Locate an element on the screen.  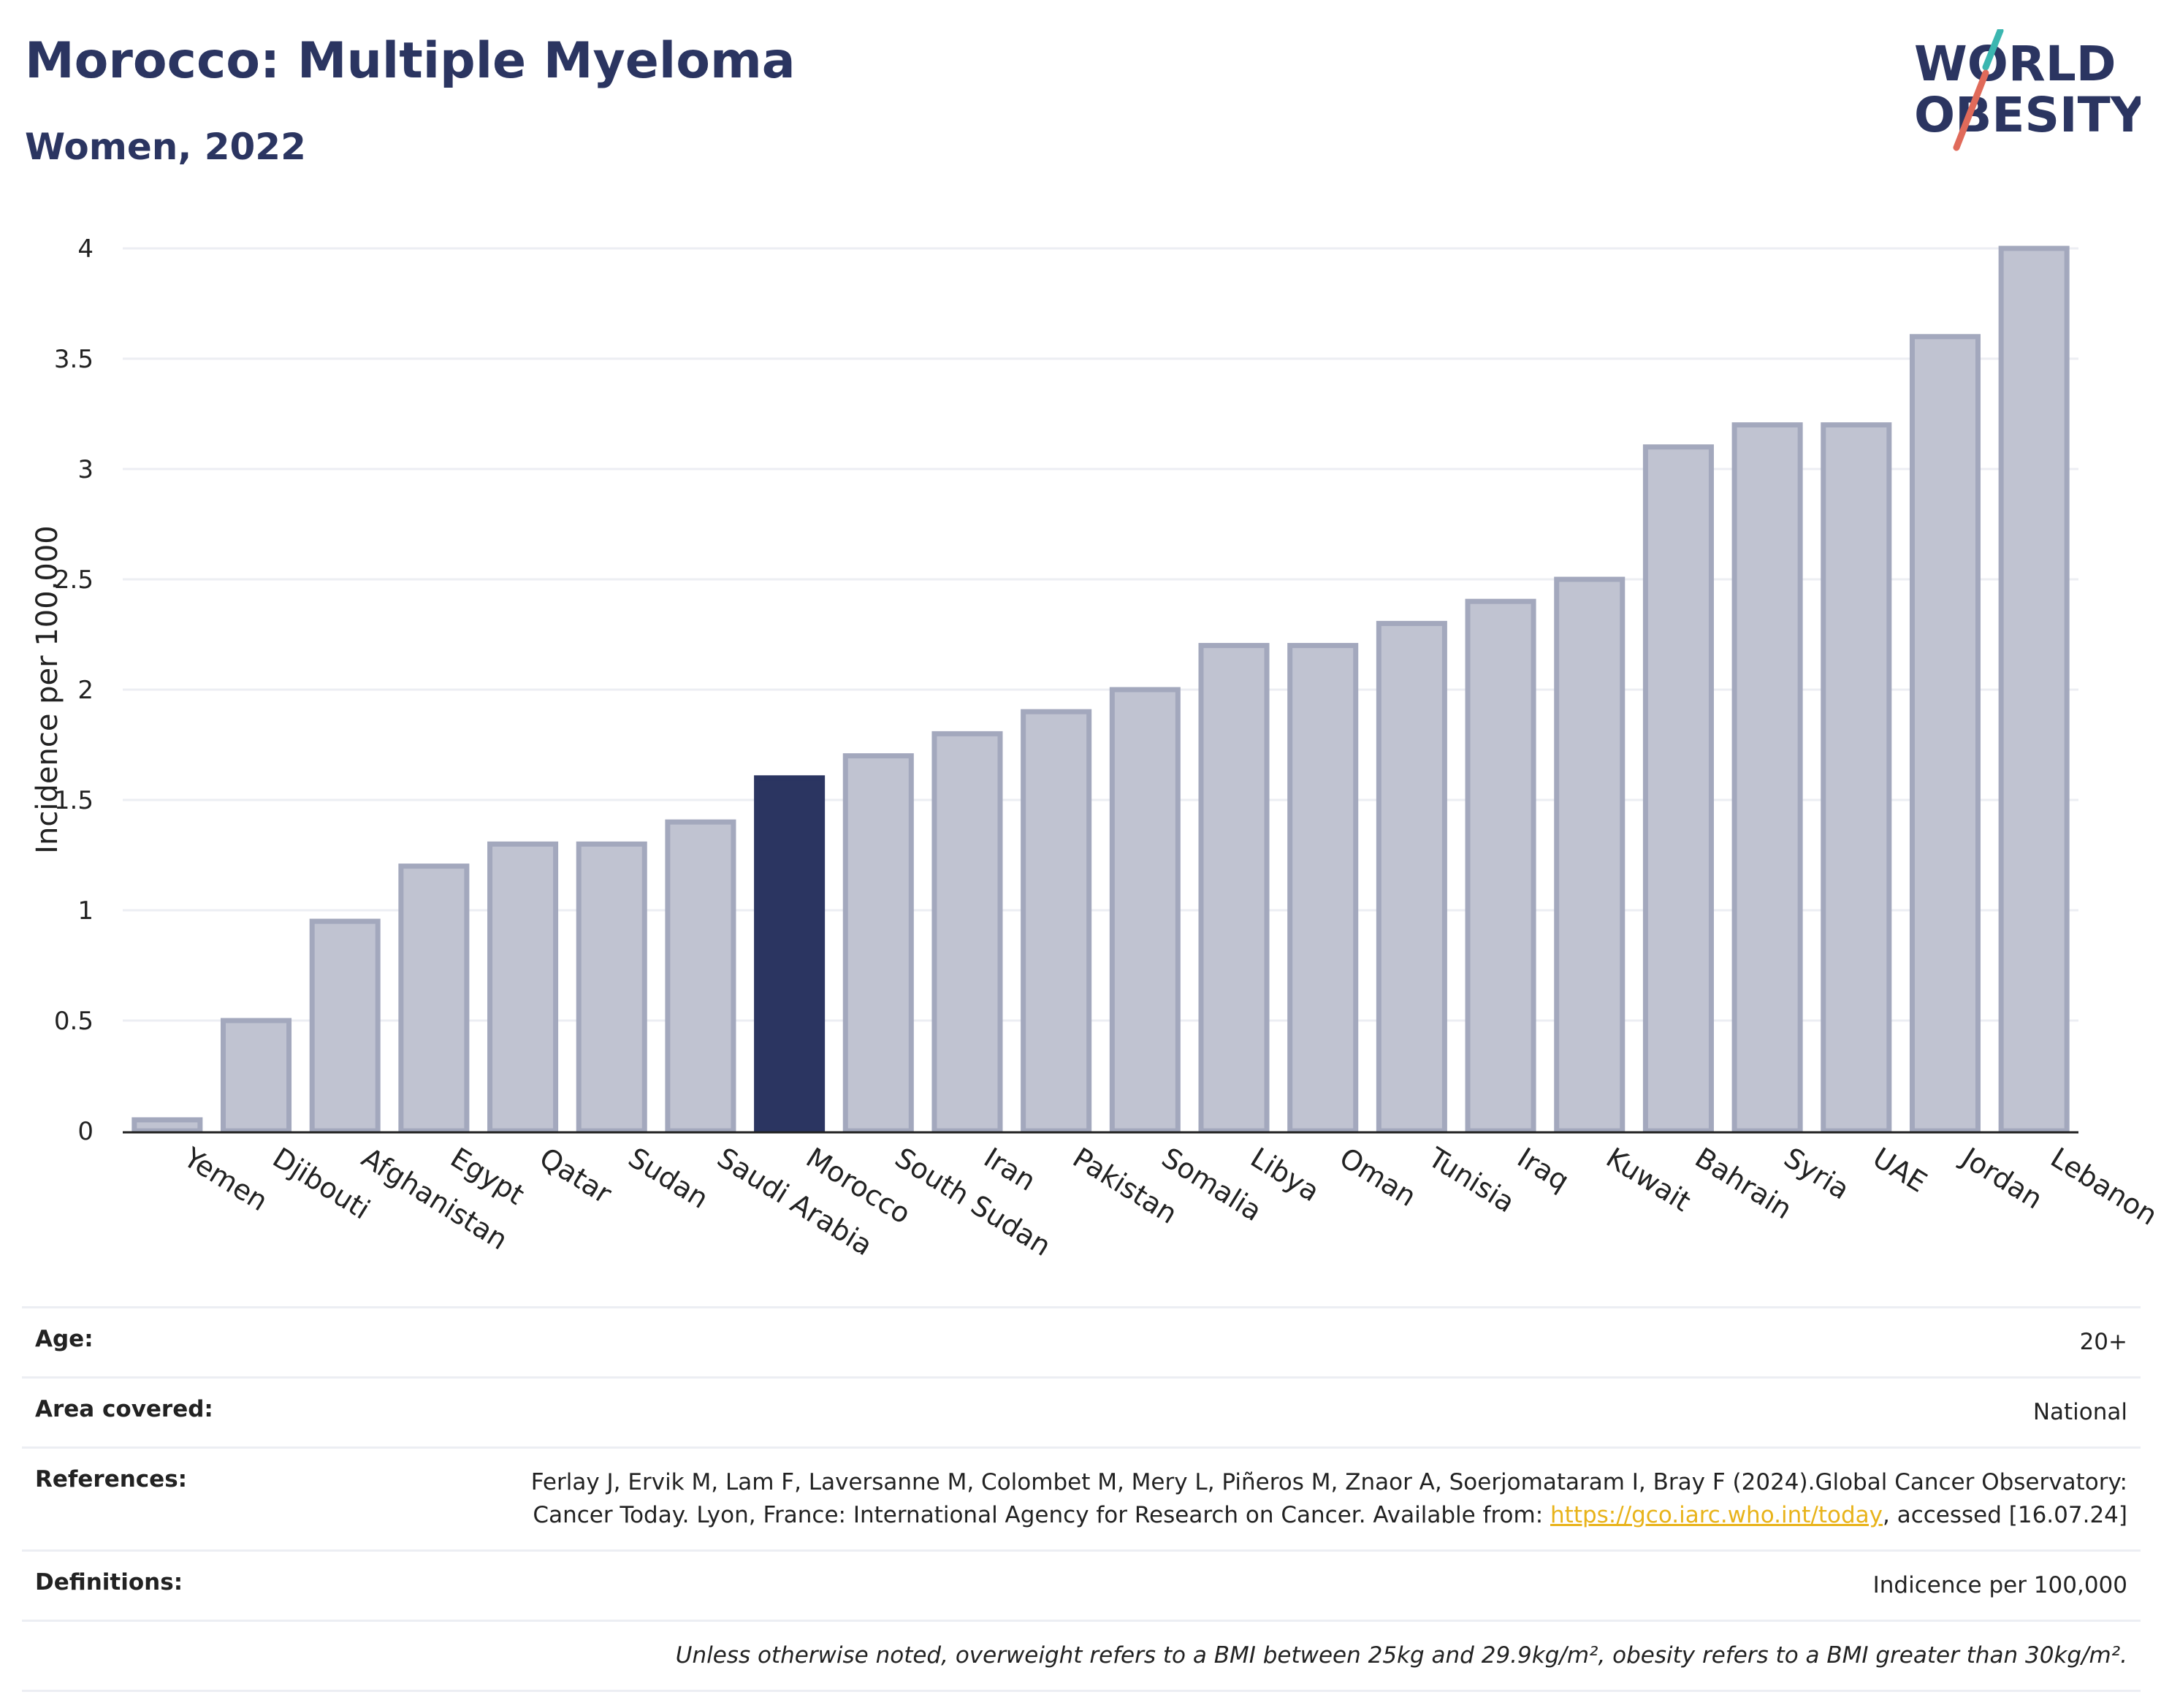
bar-saudi-arabia is located at coordinates (701, 976).